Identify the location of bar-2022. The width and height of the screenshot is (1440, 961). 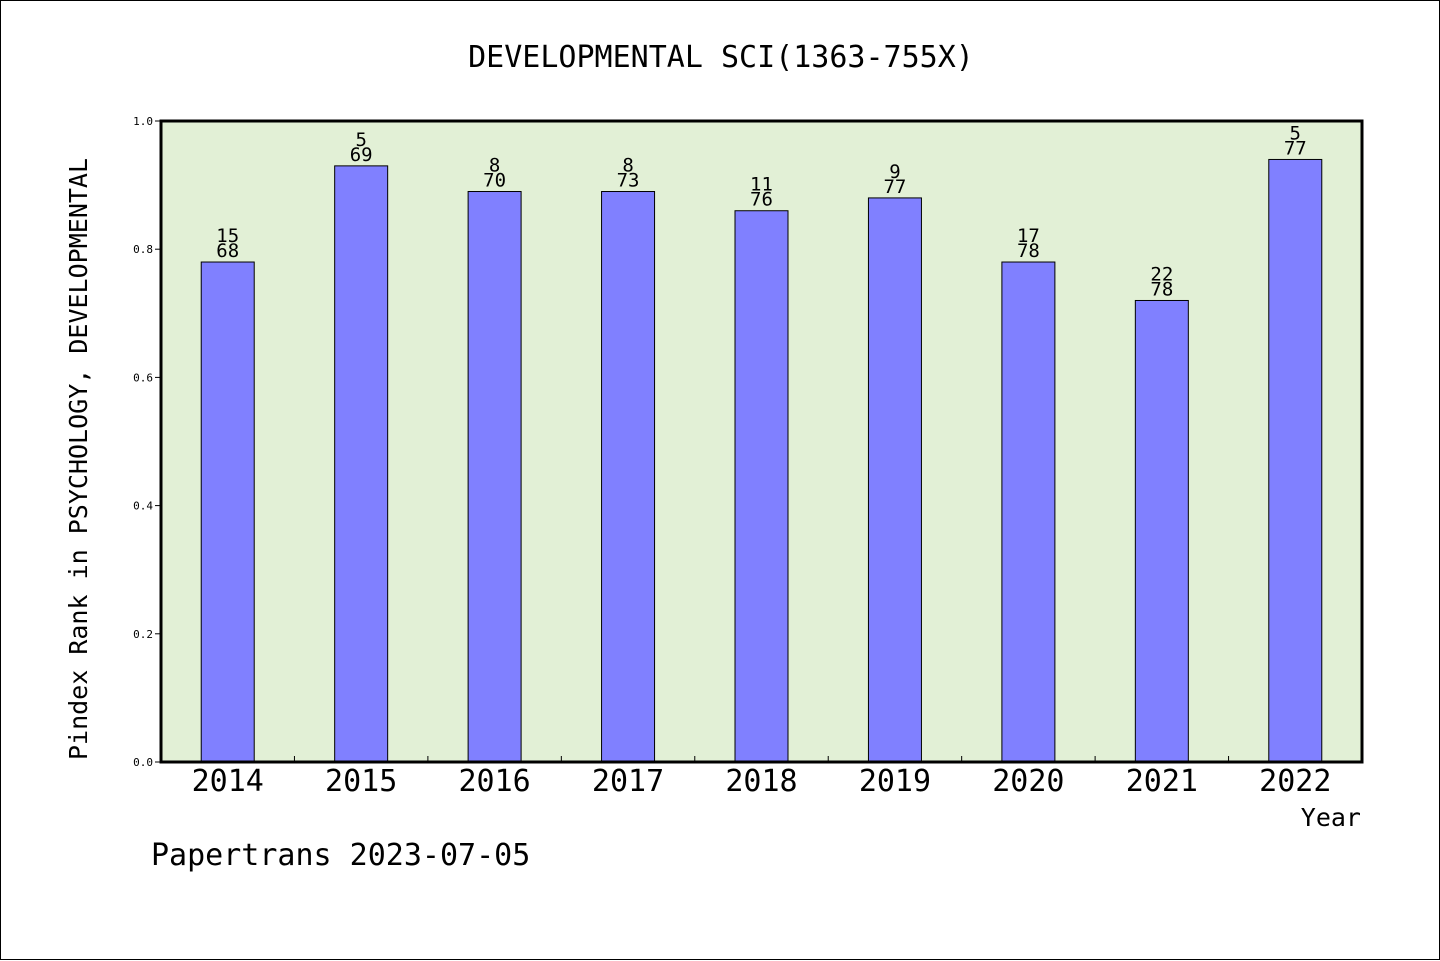
(1295, 460).